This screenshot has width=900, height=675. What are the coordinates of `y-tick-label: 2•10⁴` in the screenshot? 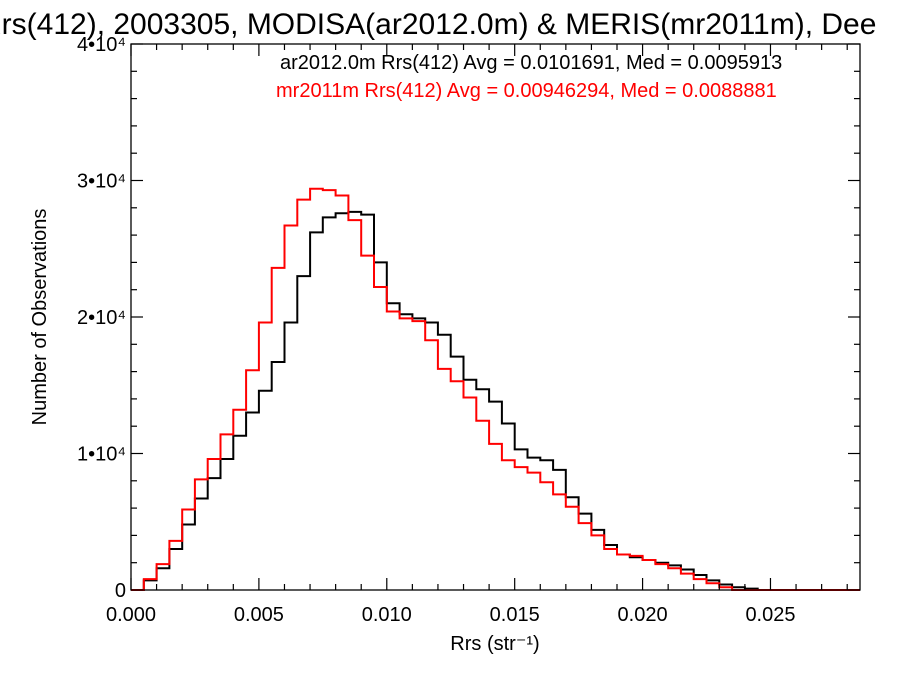 It's located at (101, 318).